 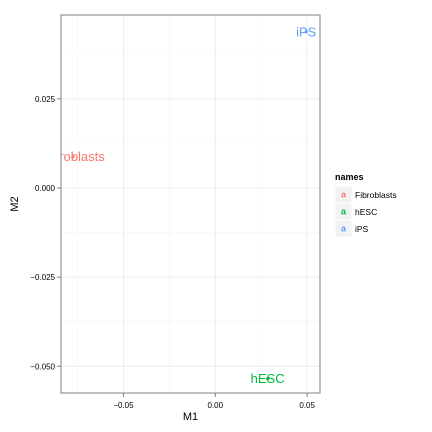 What do you see at coordinates (123, 405) in the screenshot?
I see `x-tick-label: −0.05` at bounding box center [123, 405].